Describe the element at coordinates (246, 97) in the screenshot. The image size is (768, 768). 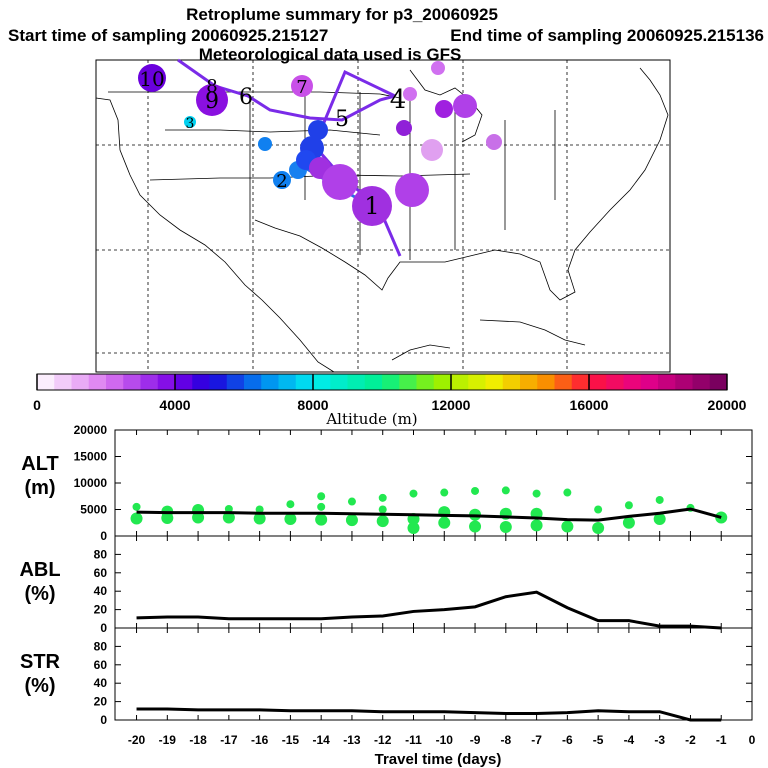
I see `map-label-6: 6` at that location.